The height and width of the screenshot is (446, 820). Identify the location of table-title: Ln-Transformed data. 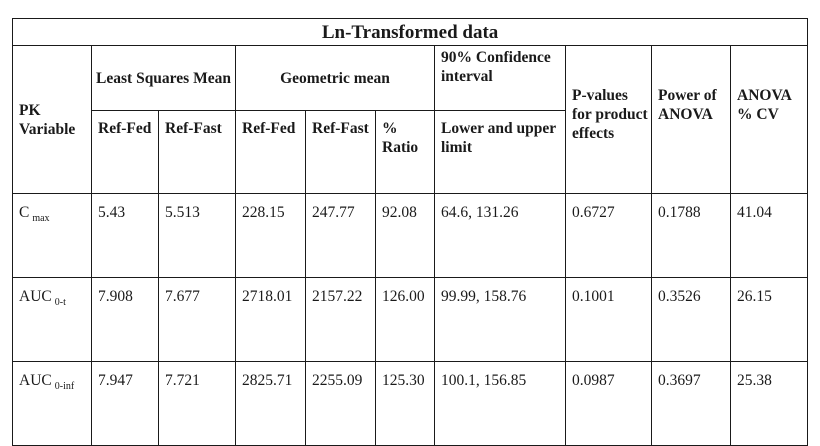
(410, 32).